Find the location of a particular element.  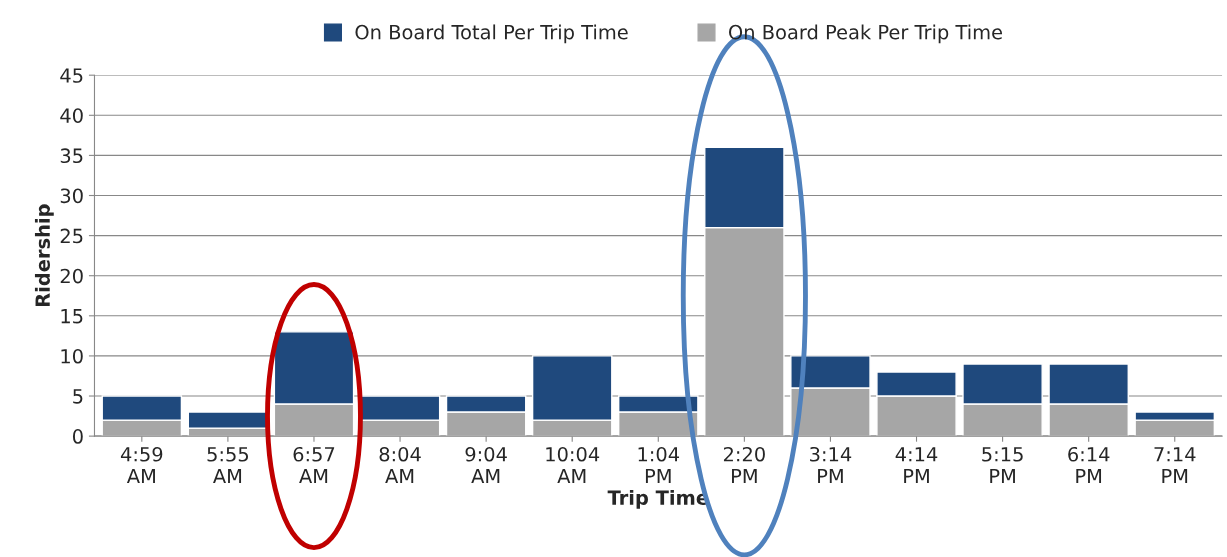

y-tick-label: 30 is located at coordinates (71, 196).